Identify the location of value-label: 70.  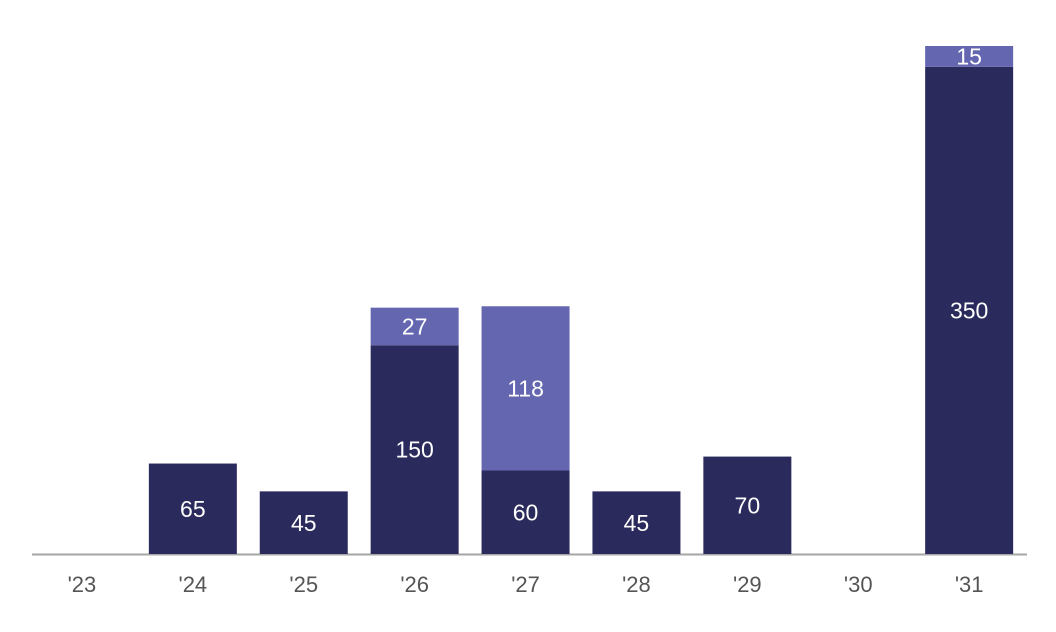
(748, 505).